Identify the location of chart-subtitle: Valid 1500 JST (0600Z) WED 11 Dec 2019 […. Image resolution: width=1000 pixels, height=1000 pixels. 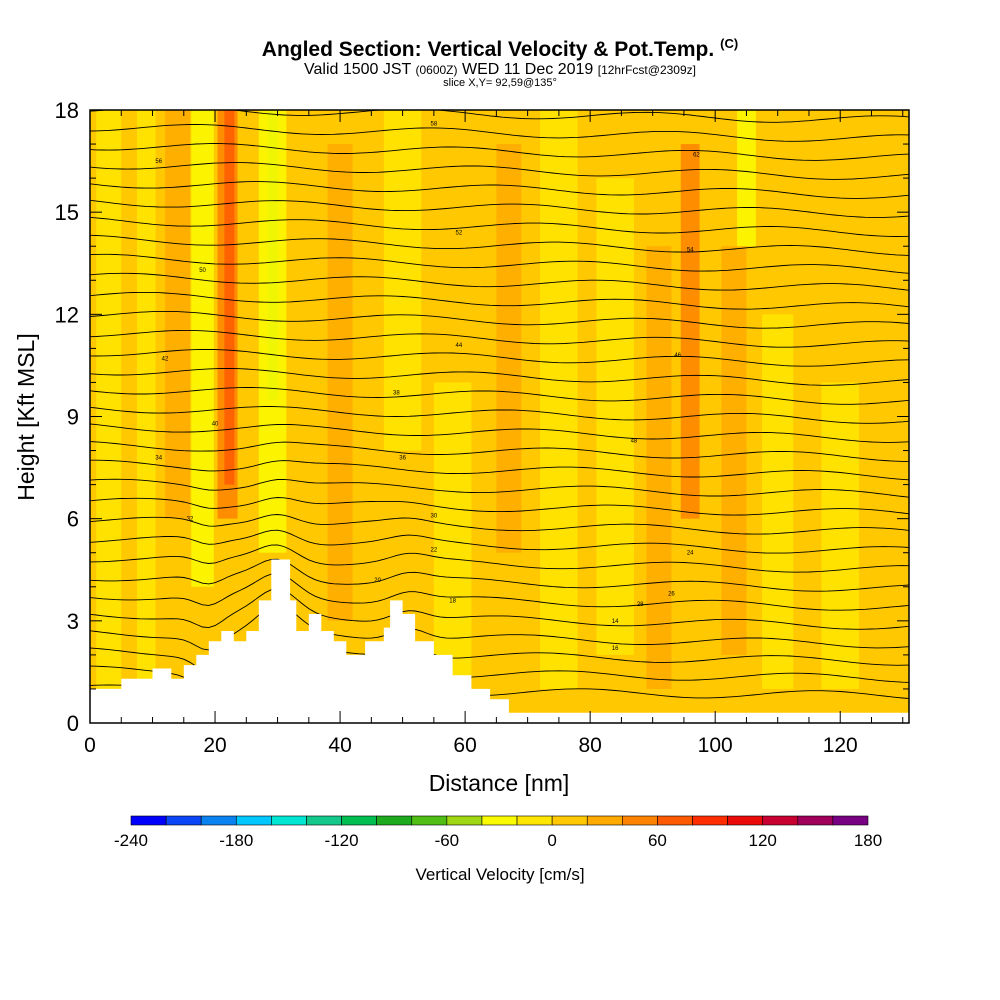
(500, 70).